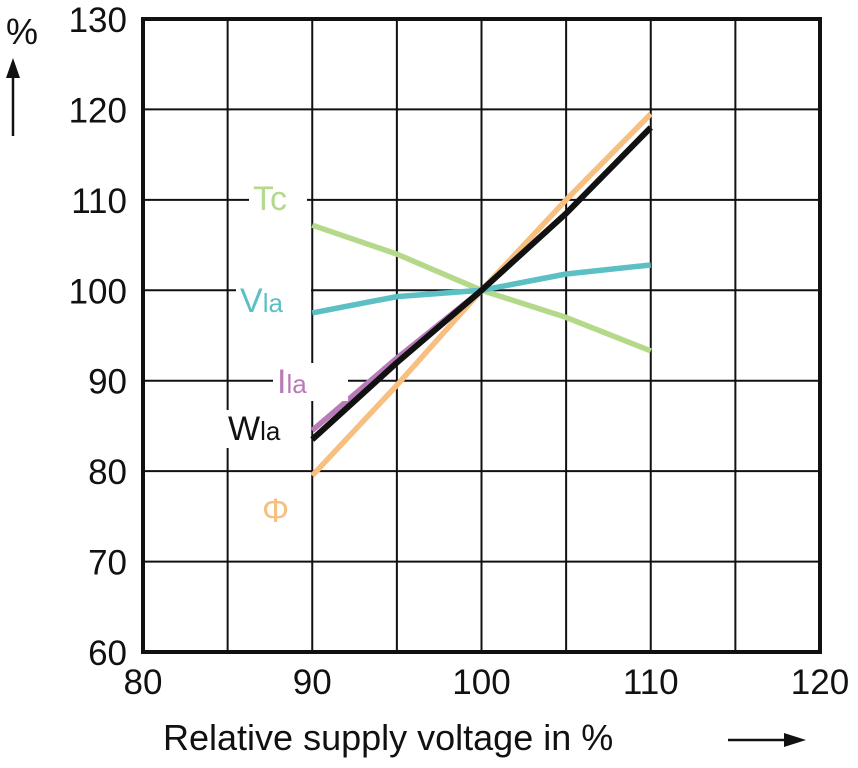 This screenshot has height=768, width=858. What do you see at coordinates (143, 682) in the screenshot?
I see `x-tick-label: 80` at bounding box center [143, 682].